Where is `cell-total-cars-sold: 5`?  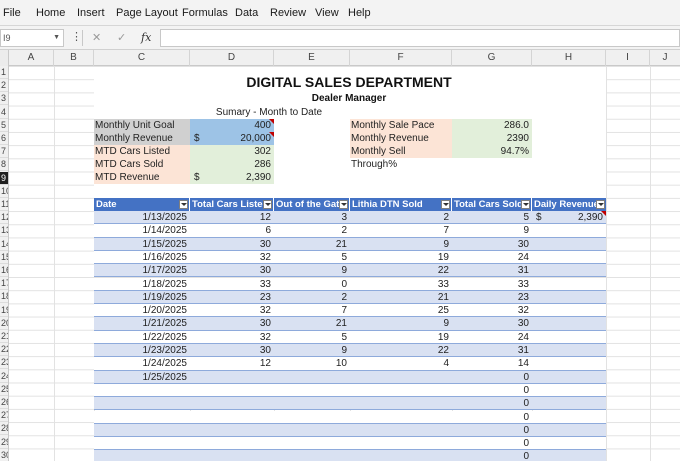 cell-total-cars-sold: 5 is located at coordinates (526, 217).